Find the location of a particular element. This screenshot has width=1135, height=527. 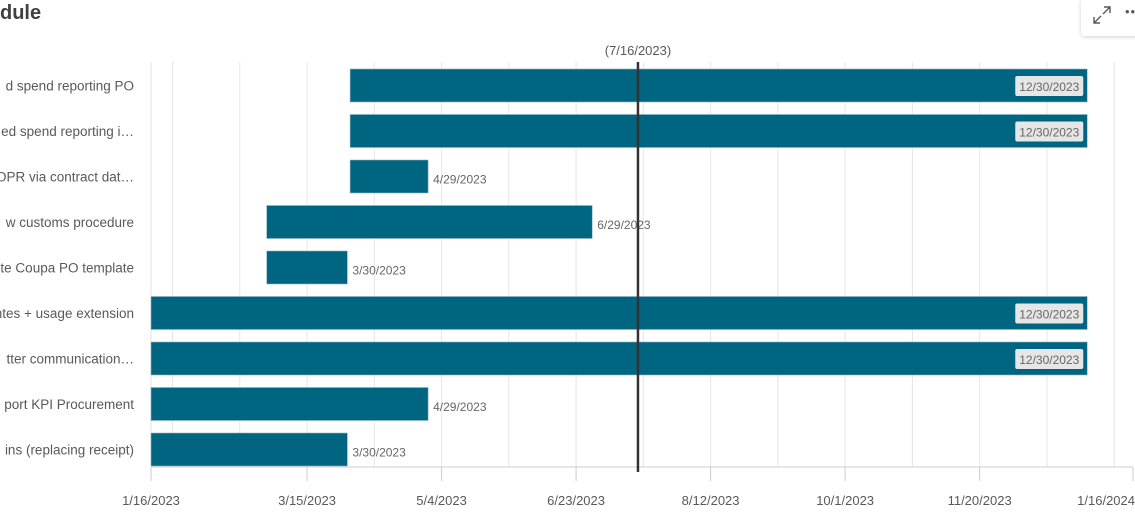

today-label: (7/16/2023) is located at coordinates (638, 50).